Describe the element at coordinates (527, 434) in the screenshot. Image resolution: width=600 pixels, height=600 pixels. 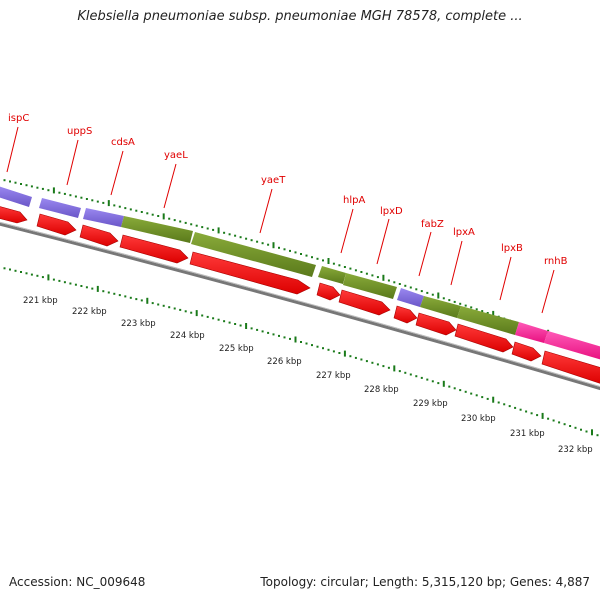
I see `kbp-tick-label: 231 kbp` at that location.